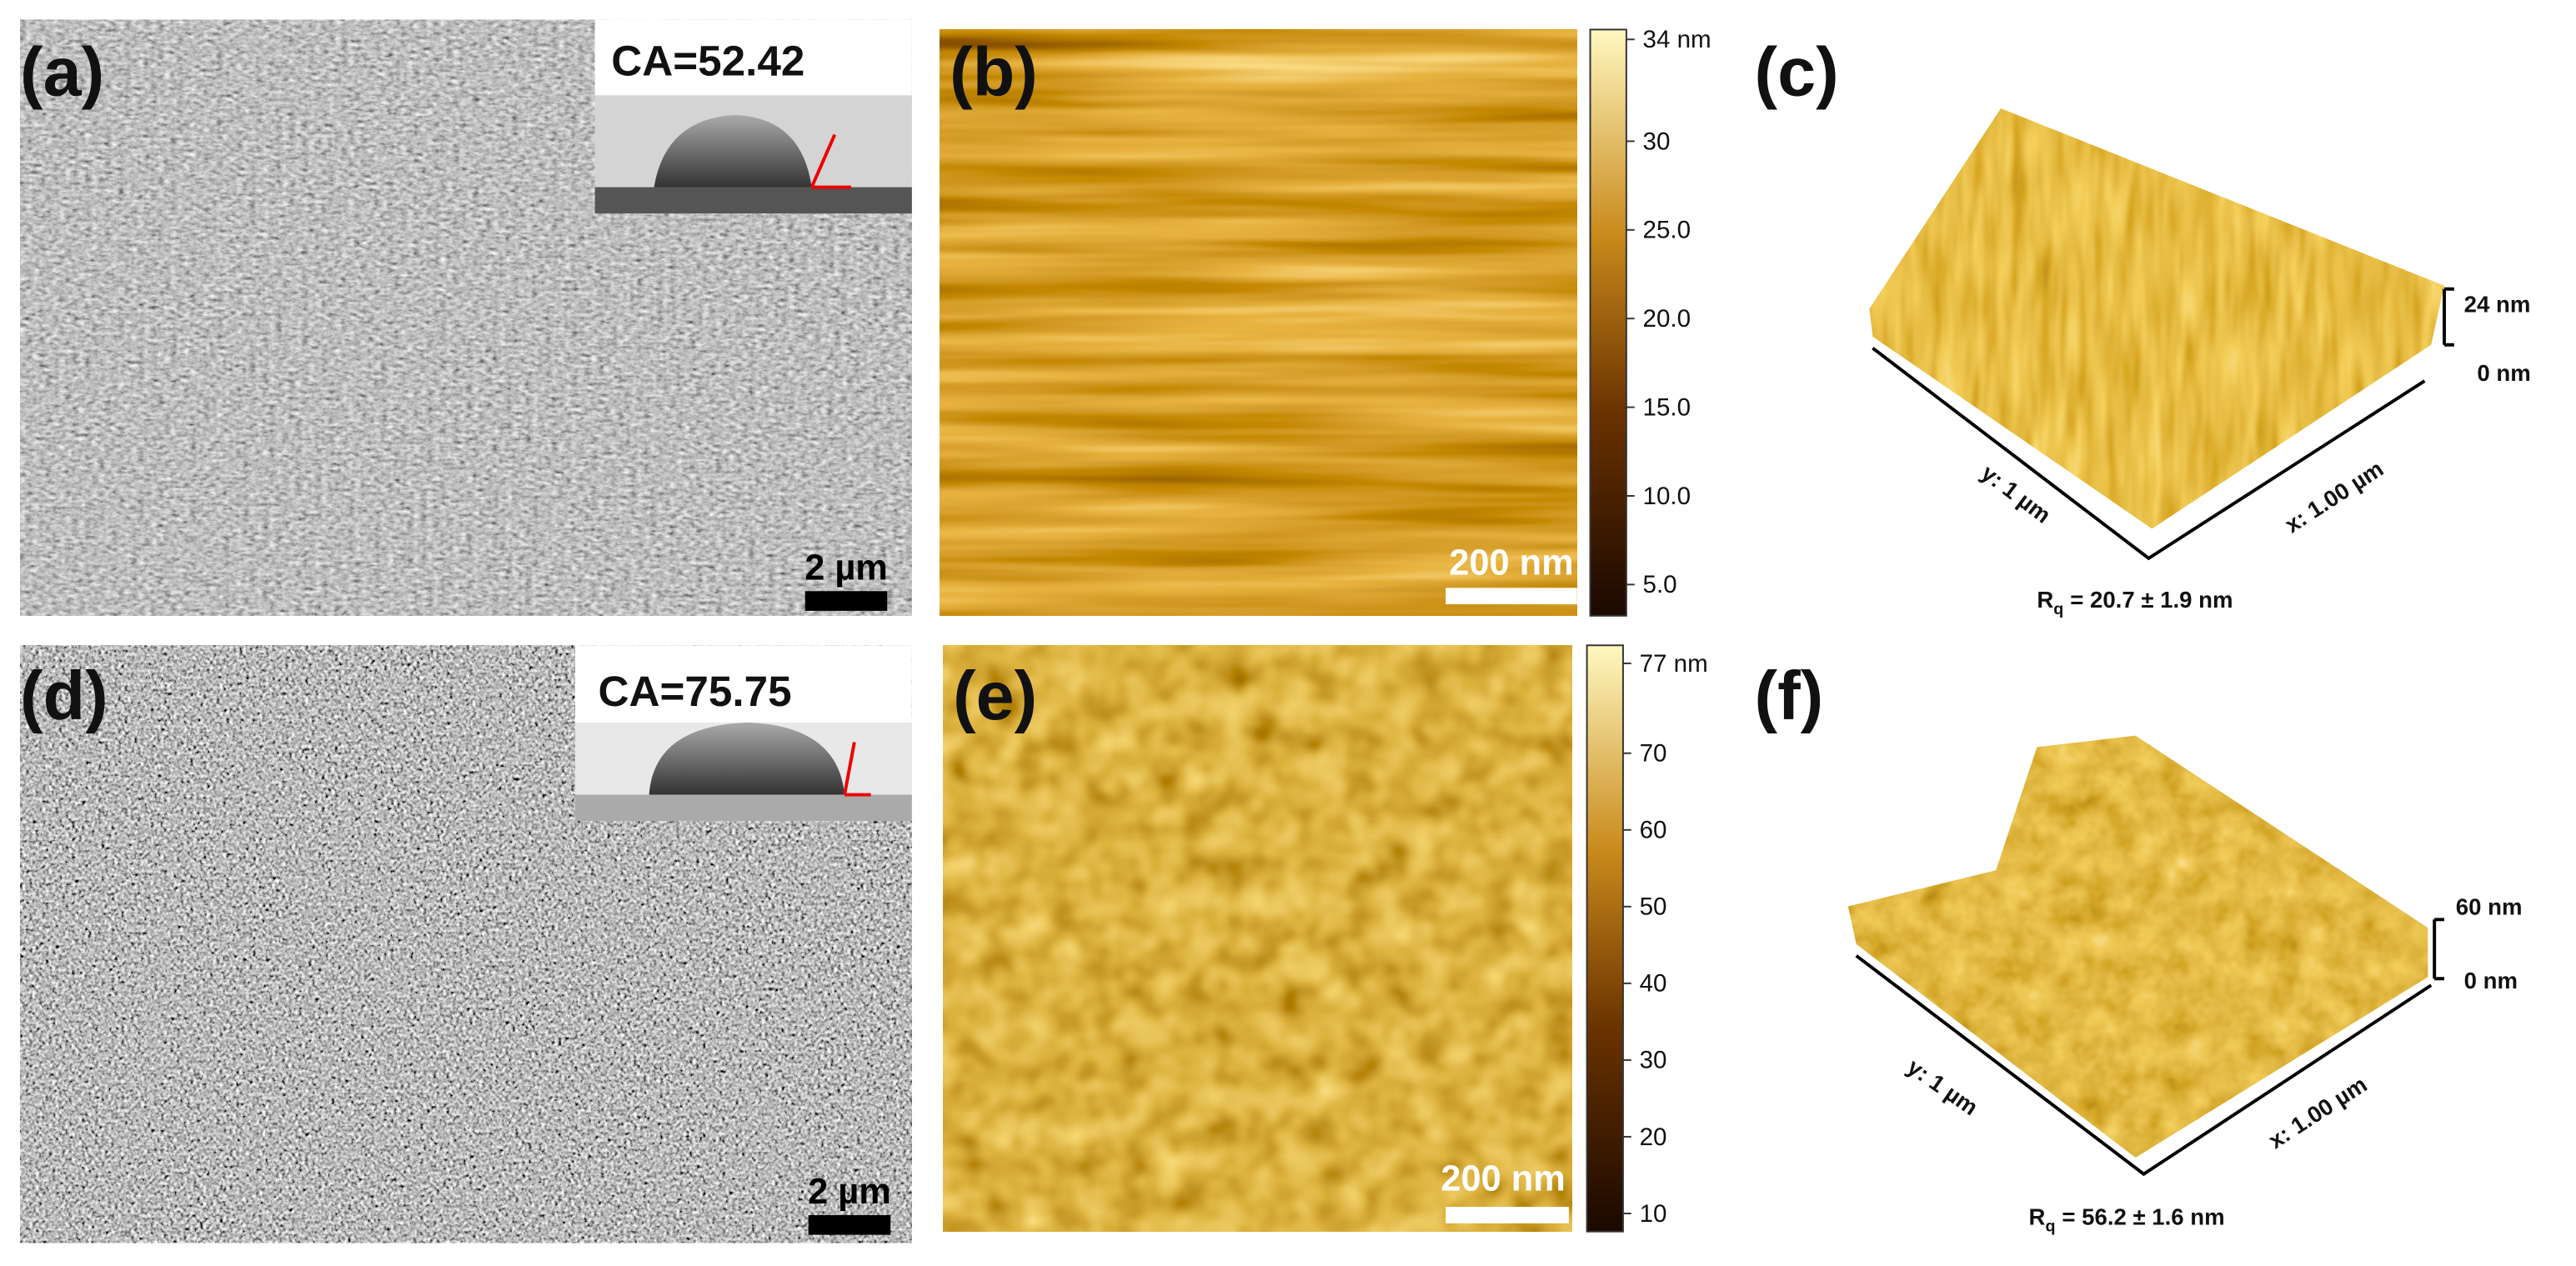 This screenshot has height=1266, width=2576. What do you see at coordinates (2135, 603) in the screenshot?
I see `roughness: Rq = 20.7 ± 1.9 nm` at bounding box center [2135, 603].